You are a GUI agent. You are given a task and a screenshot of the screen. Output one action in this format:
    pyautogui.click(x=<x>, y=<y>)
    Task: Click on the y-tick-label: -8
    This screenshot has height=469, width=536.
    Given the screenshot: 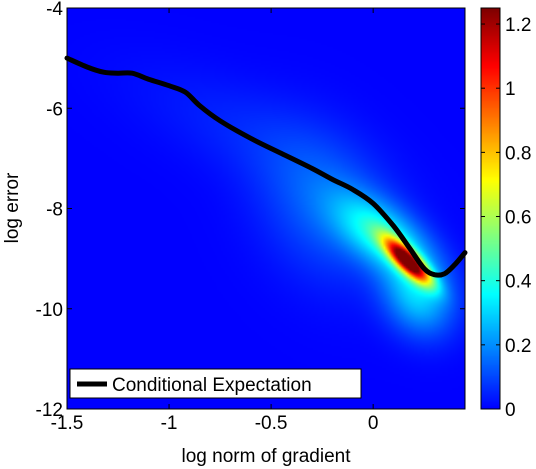 What is the action you would take?
    pyautogui.click(x=54, y=210)
    